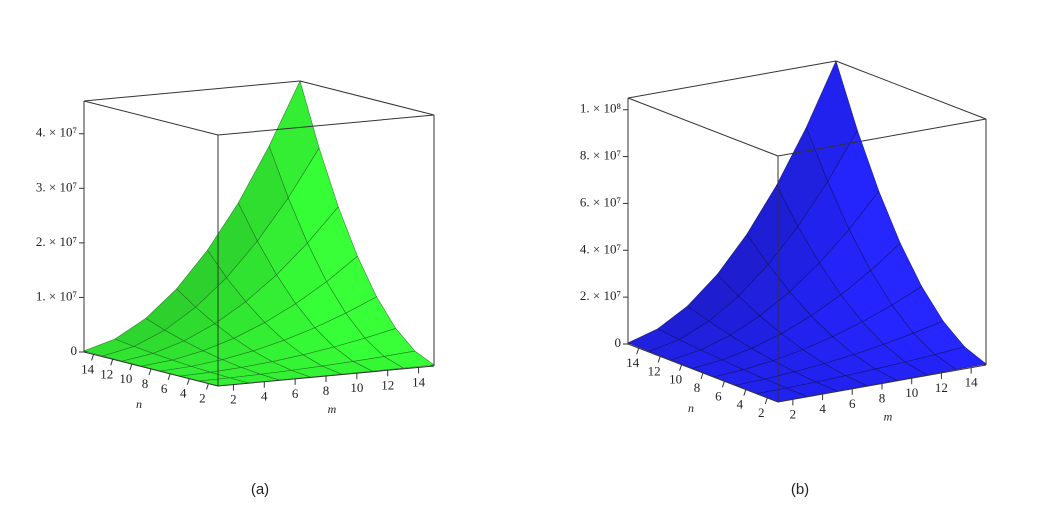 The image size is (1039, 508). Describe the element at coordinates (56, 186) in the screenshot. I see `z-tick-label: 3. × 10⁷` at that location.